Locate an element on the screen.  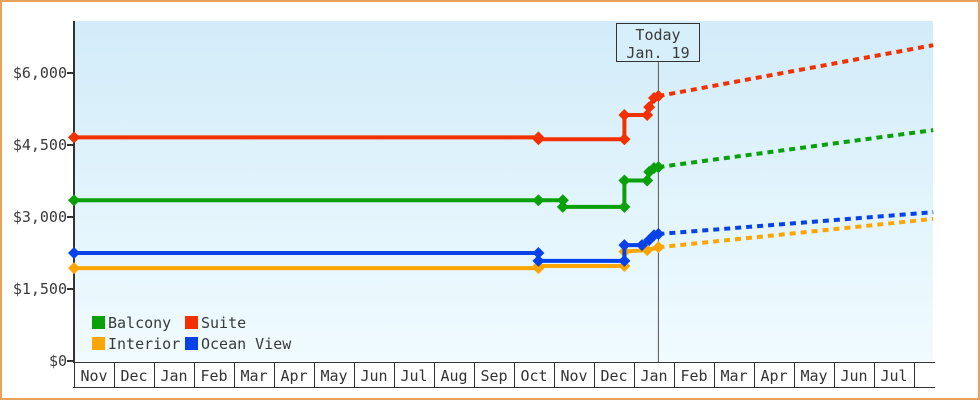
balcony-swatch-icon is located at coordinates (98, 322).